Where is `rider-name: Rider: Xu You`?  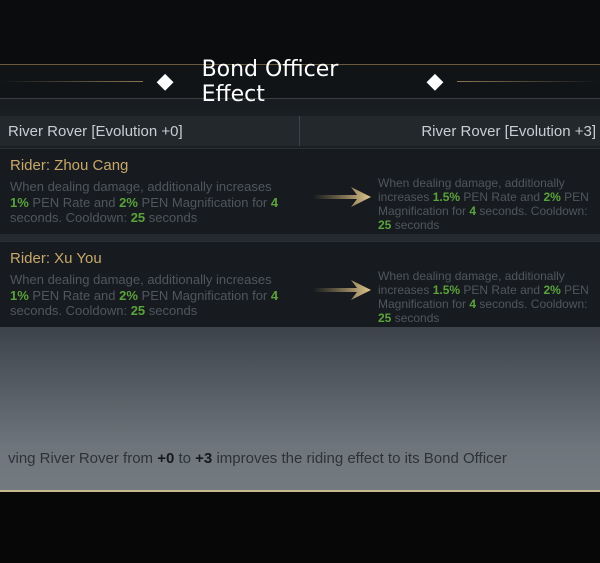
rider-name: Rider: Xu You is located at coordinates (56, 258).